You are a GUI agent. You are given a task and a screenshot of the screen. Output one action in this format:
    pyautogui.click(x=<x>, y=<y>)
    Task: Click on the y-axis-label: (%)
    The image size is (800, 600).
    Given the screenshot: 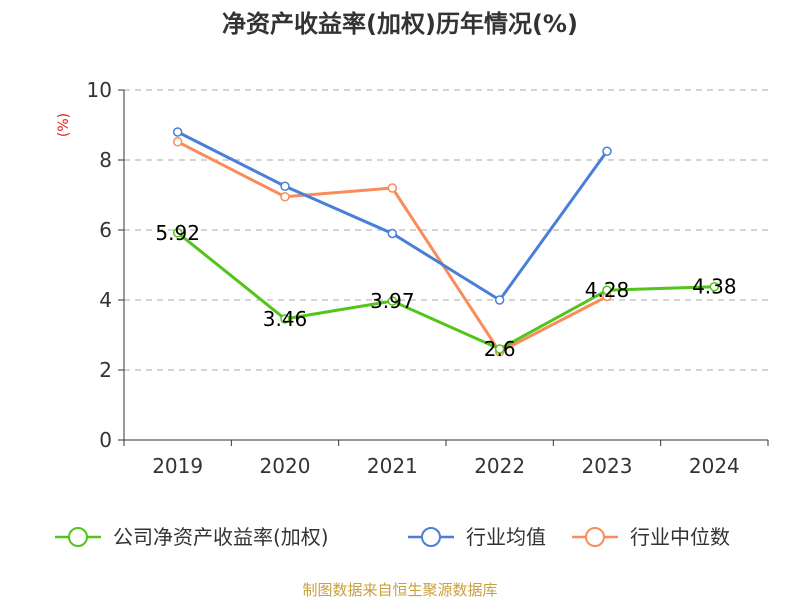 What is the action you would take?
    pyautogui.click(x=64, y=125)
    